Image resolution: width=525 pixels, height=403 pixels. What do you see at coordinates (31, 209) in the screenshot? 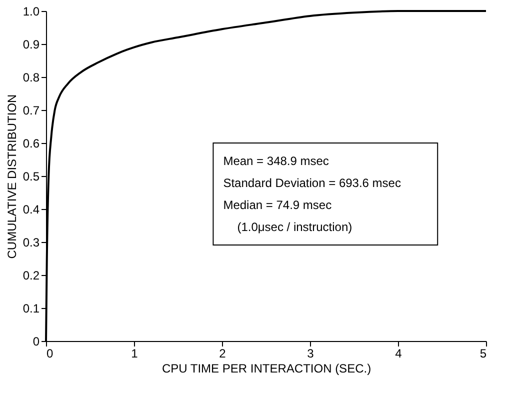
I see `y-tick-label: 0.4` at bounding box center [31, 209].